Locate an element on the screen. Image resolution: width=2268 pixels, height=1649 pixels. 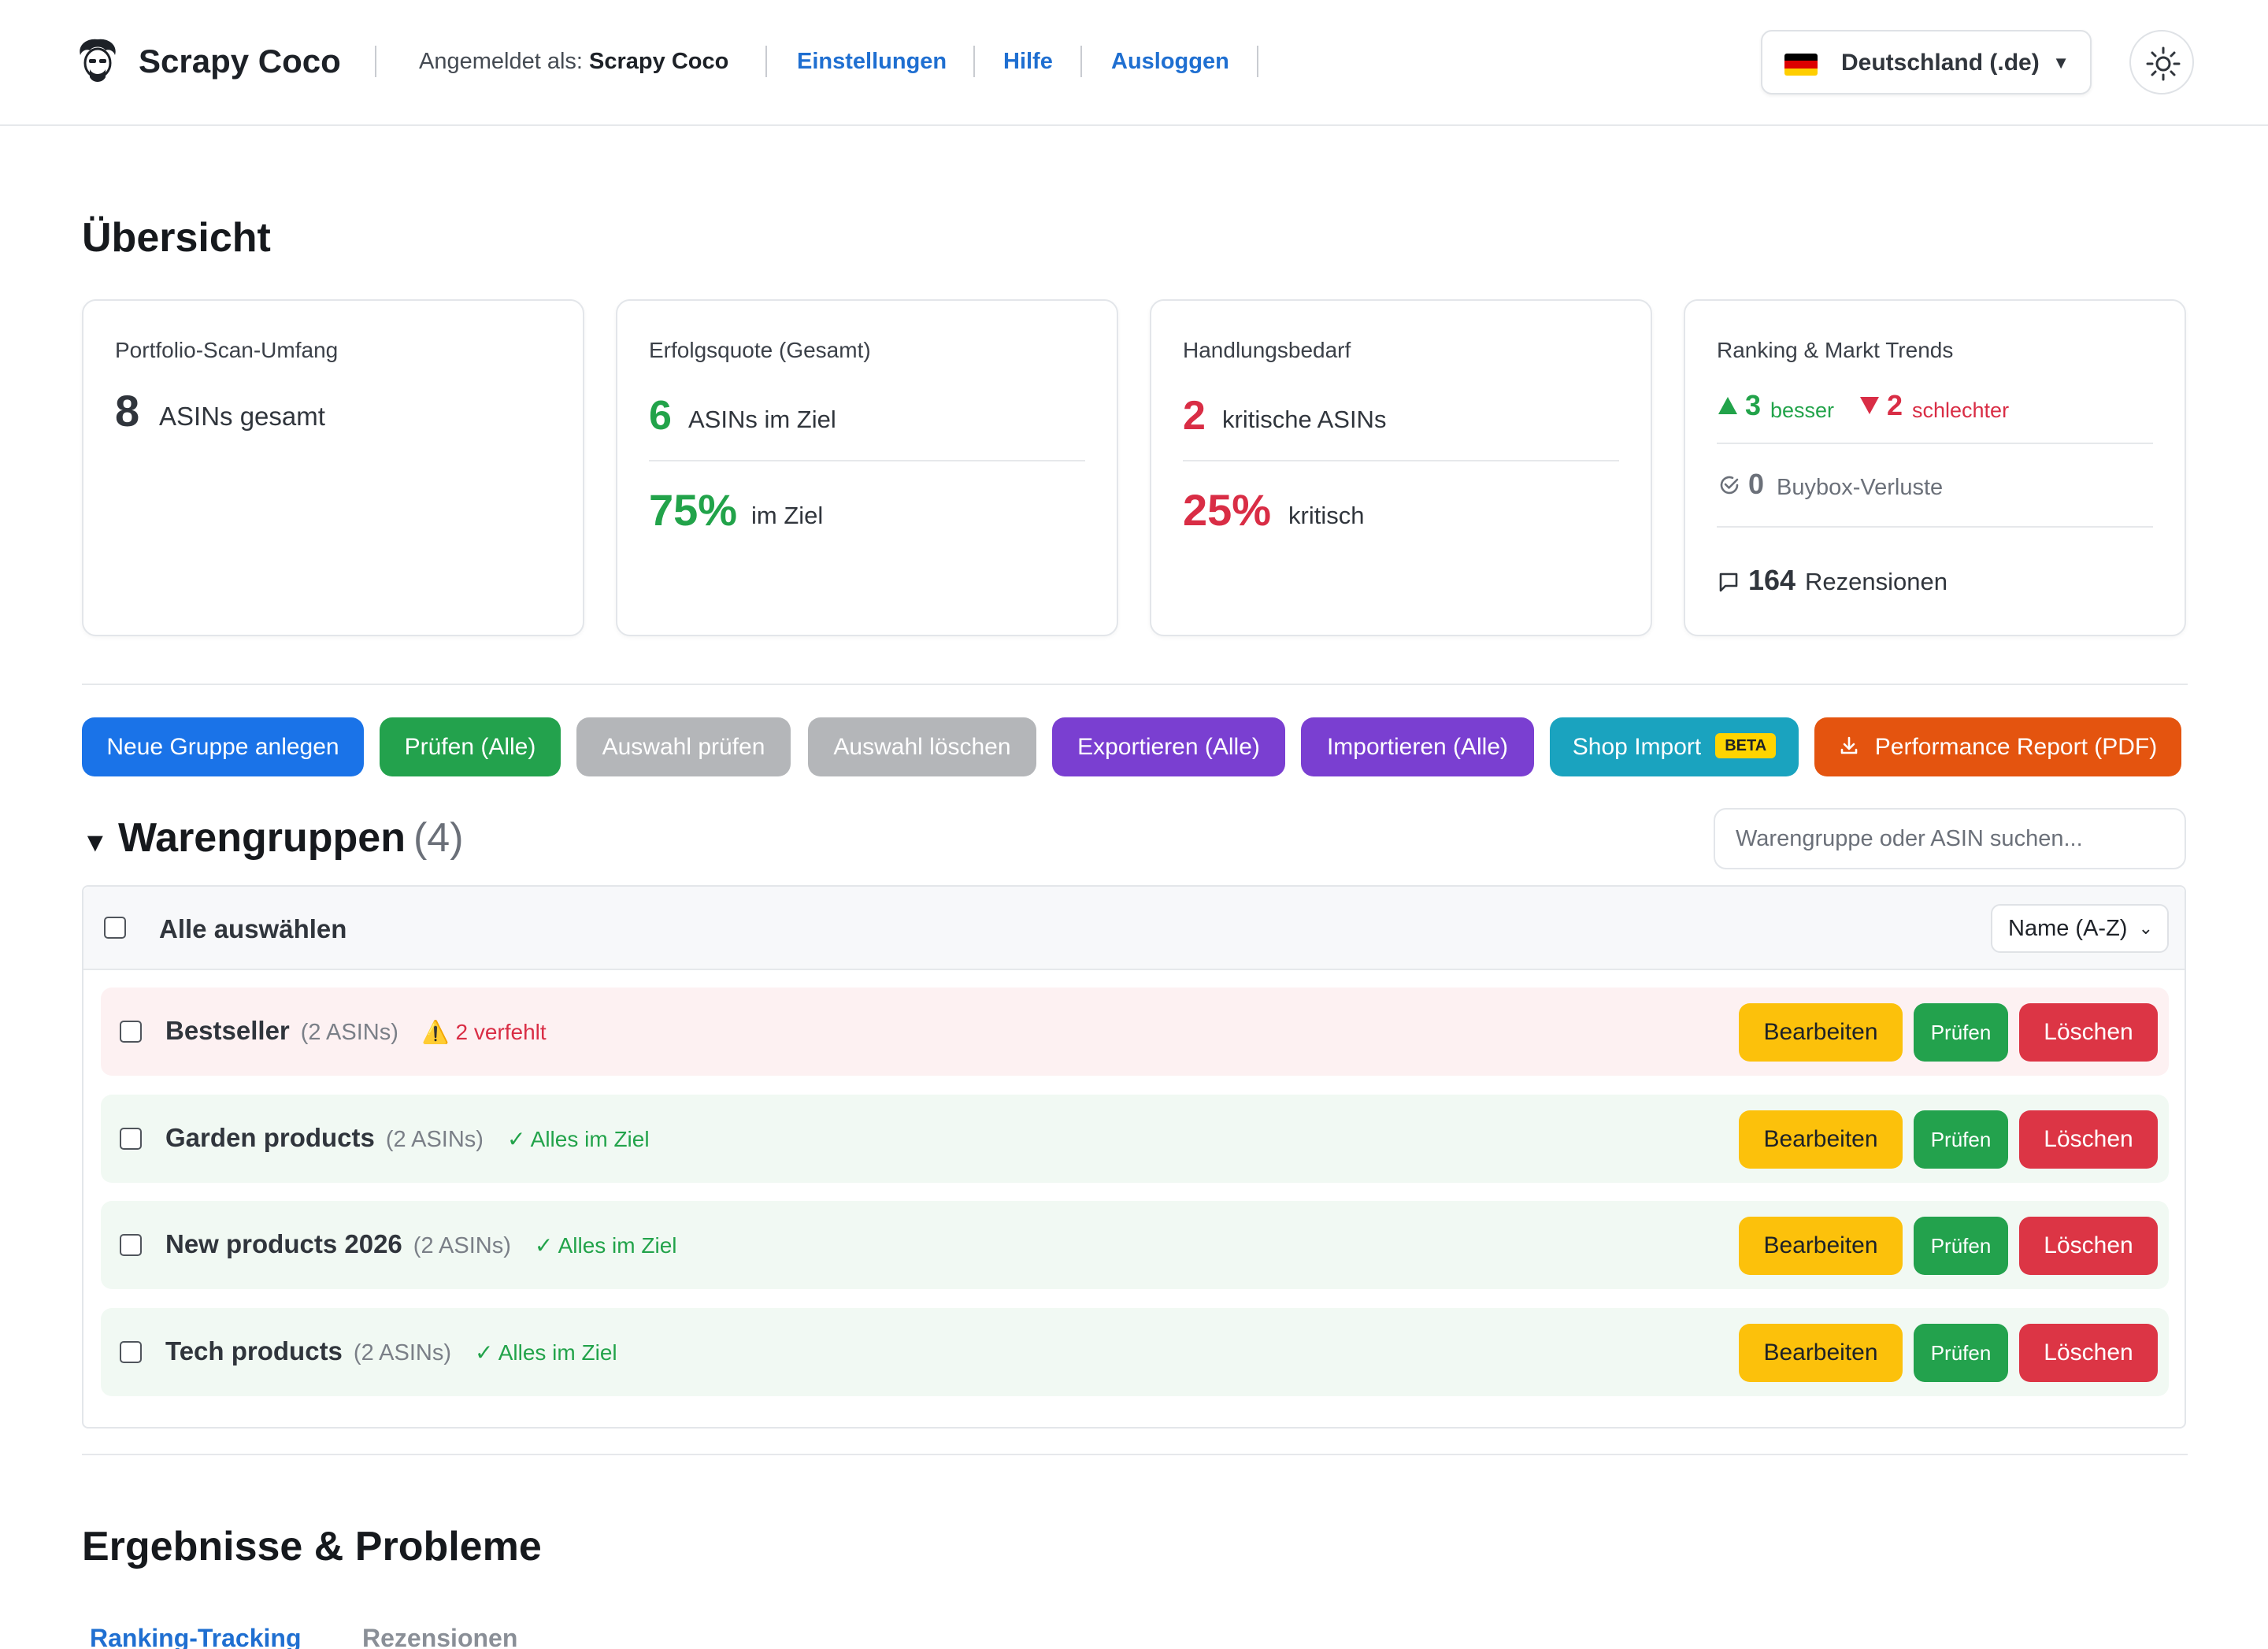
group-name: New products 2026 is located at coordinates (283, 1243).